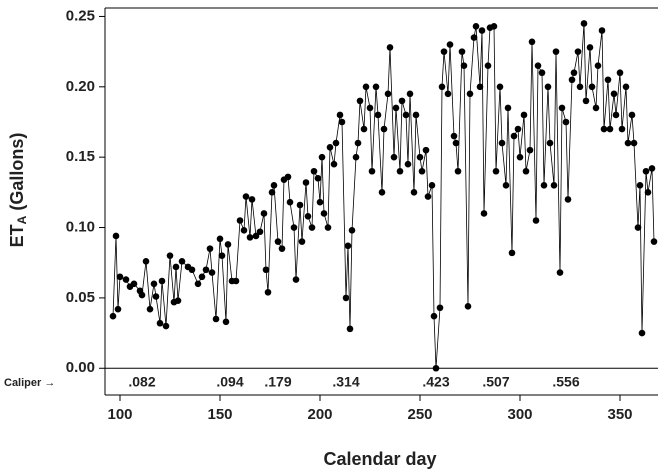 This screenshot has height=475, width=658. Describe the element at coordinates (219, 414) in the screenshot. I see `x-tick-label: 150` at that location.